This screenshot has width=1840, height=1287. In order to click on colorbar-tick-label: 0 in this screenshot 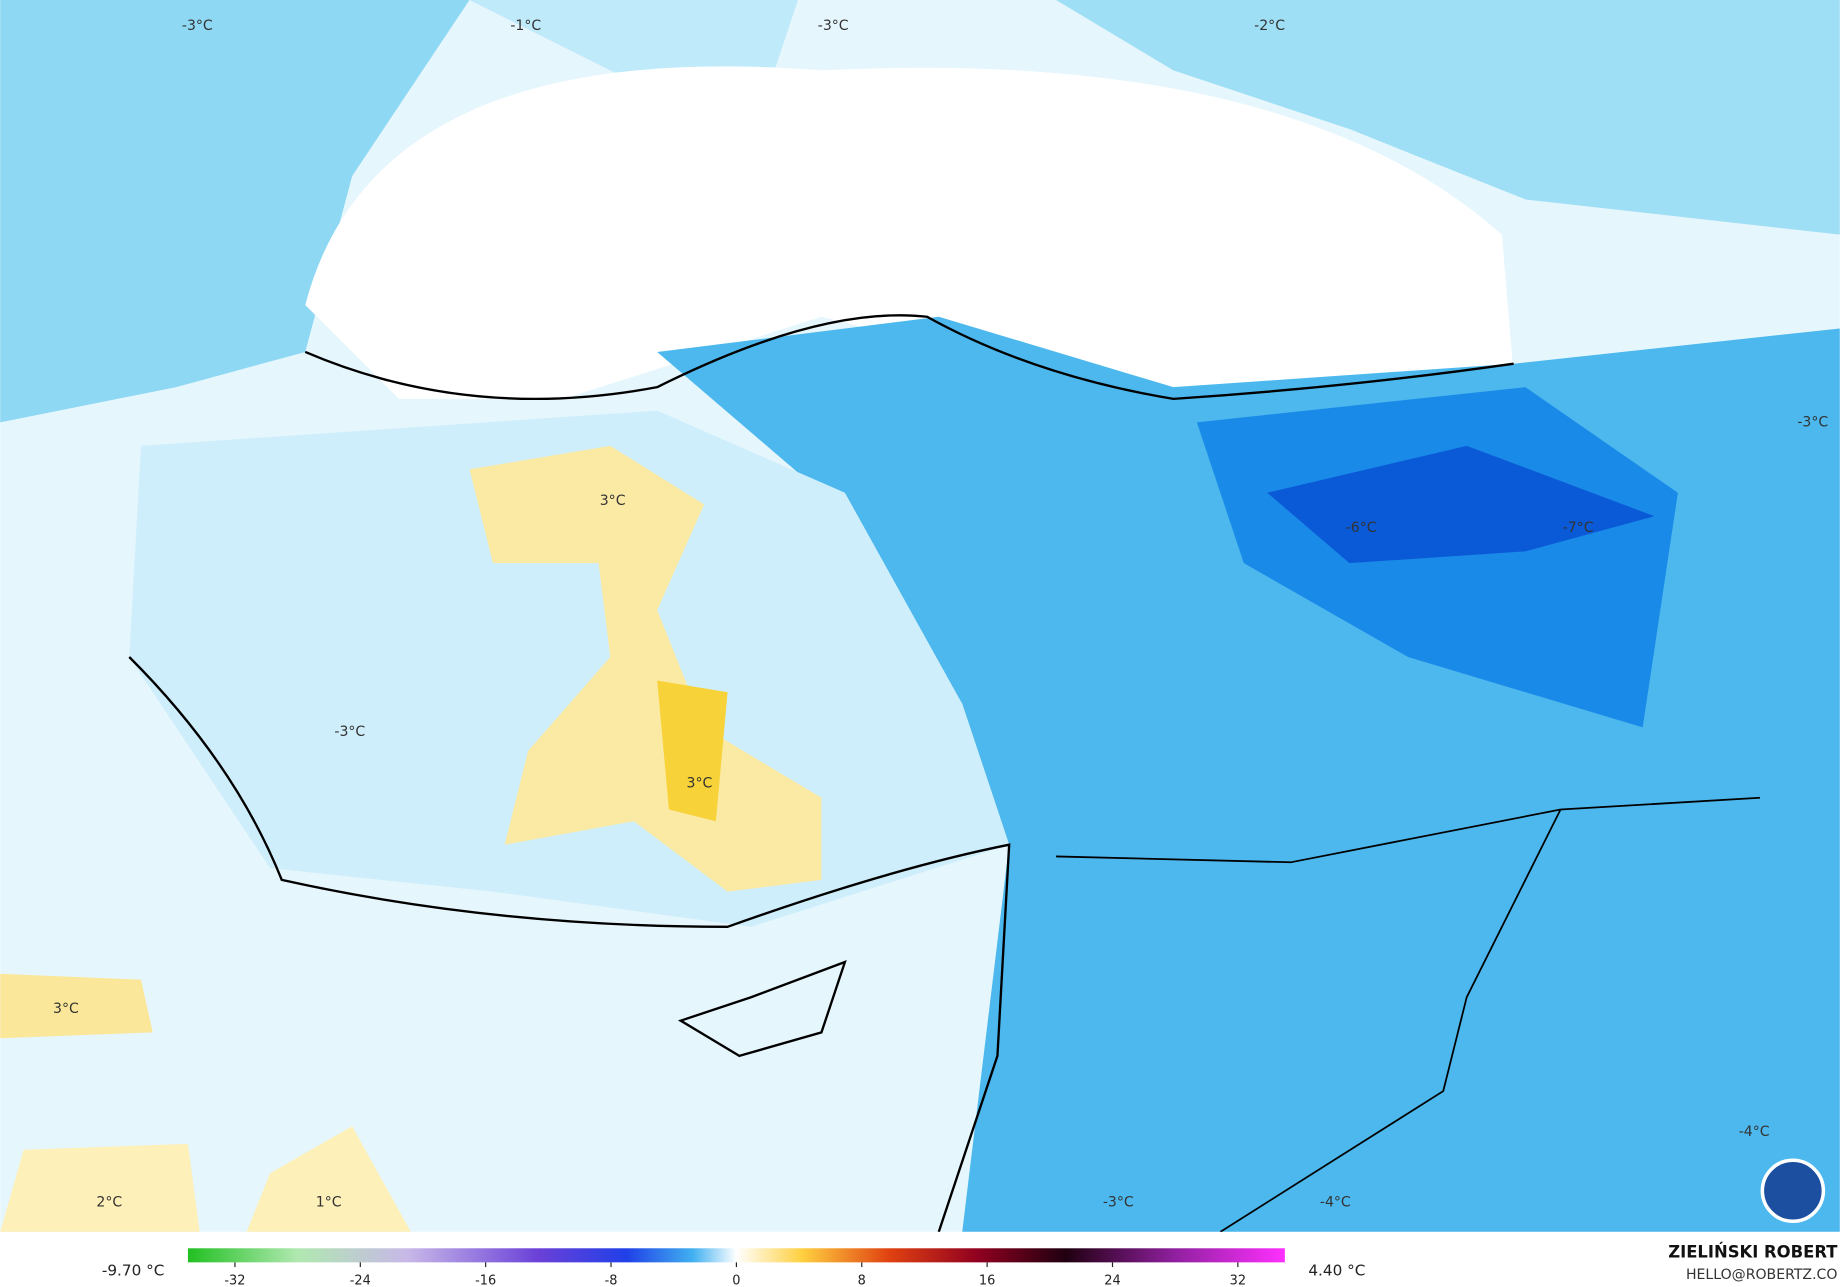, I will do `click(736, 1280)`.